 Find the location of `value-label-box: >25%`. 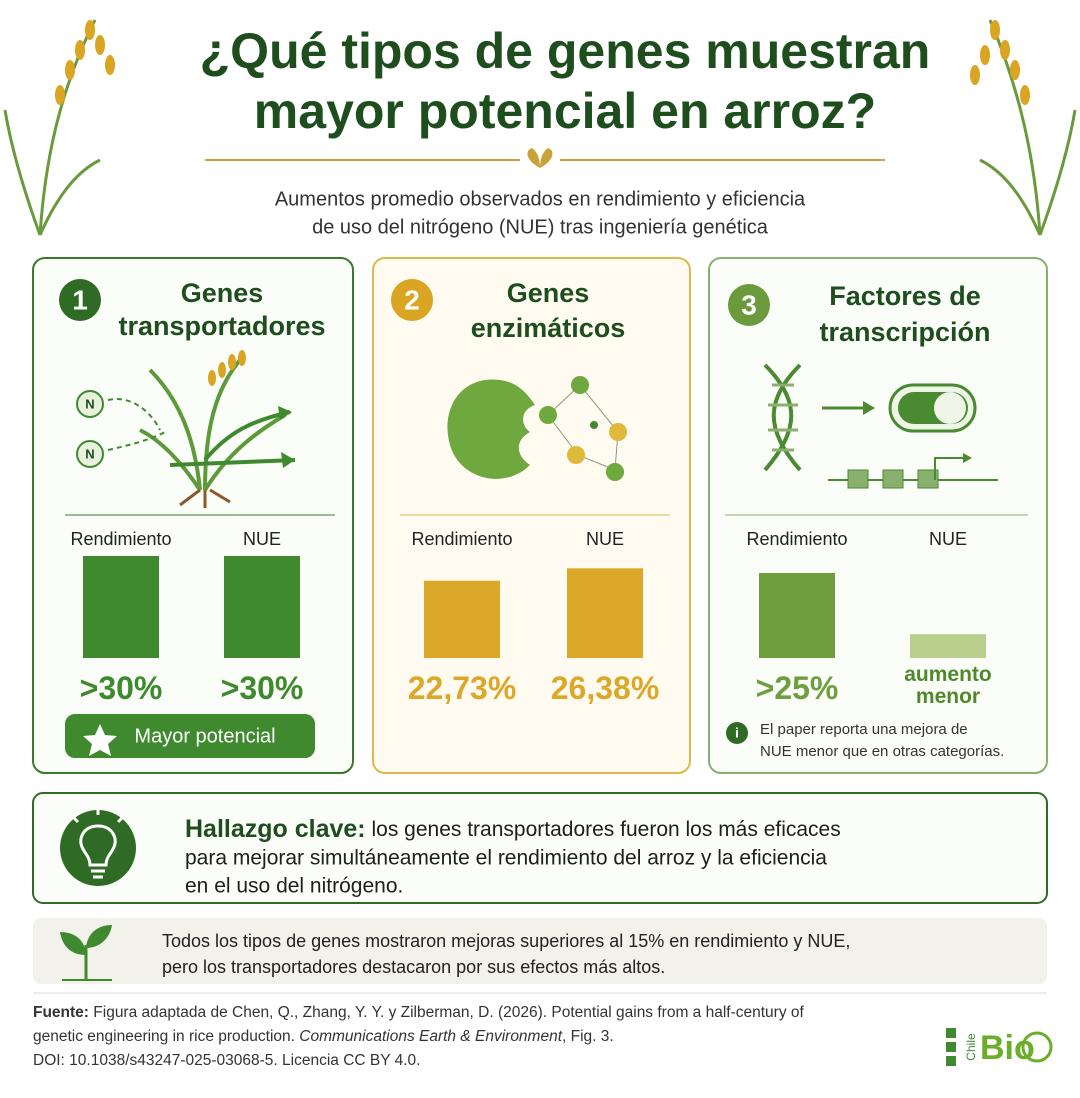

value-label-box: >25% is located at coordinates (797, 688).